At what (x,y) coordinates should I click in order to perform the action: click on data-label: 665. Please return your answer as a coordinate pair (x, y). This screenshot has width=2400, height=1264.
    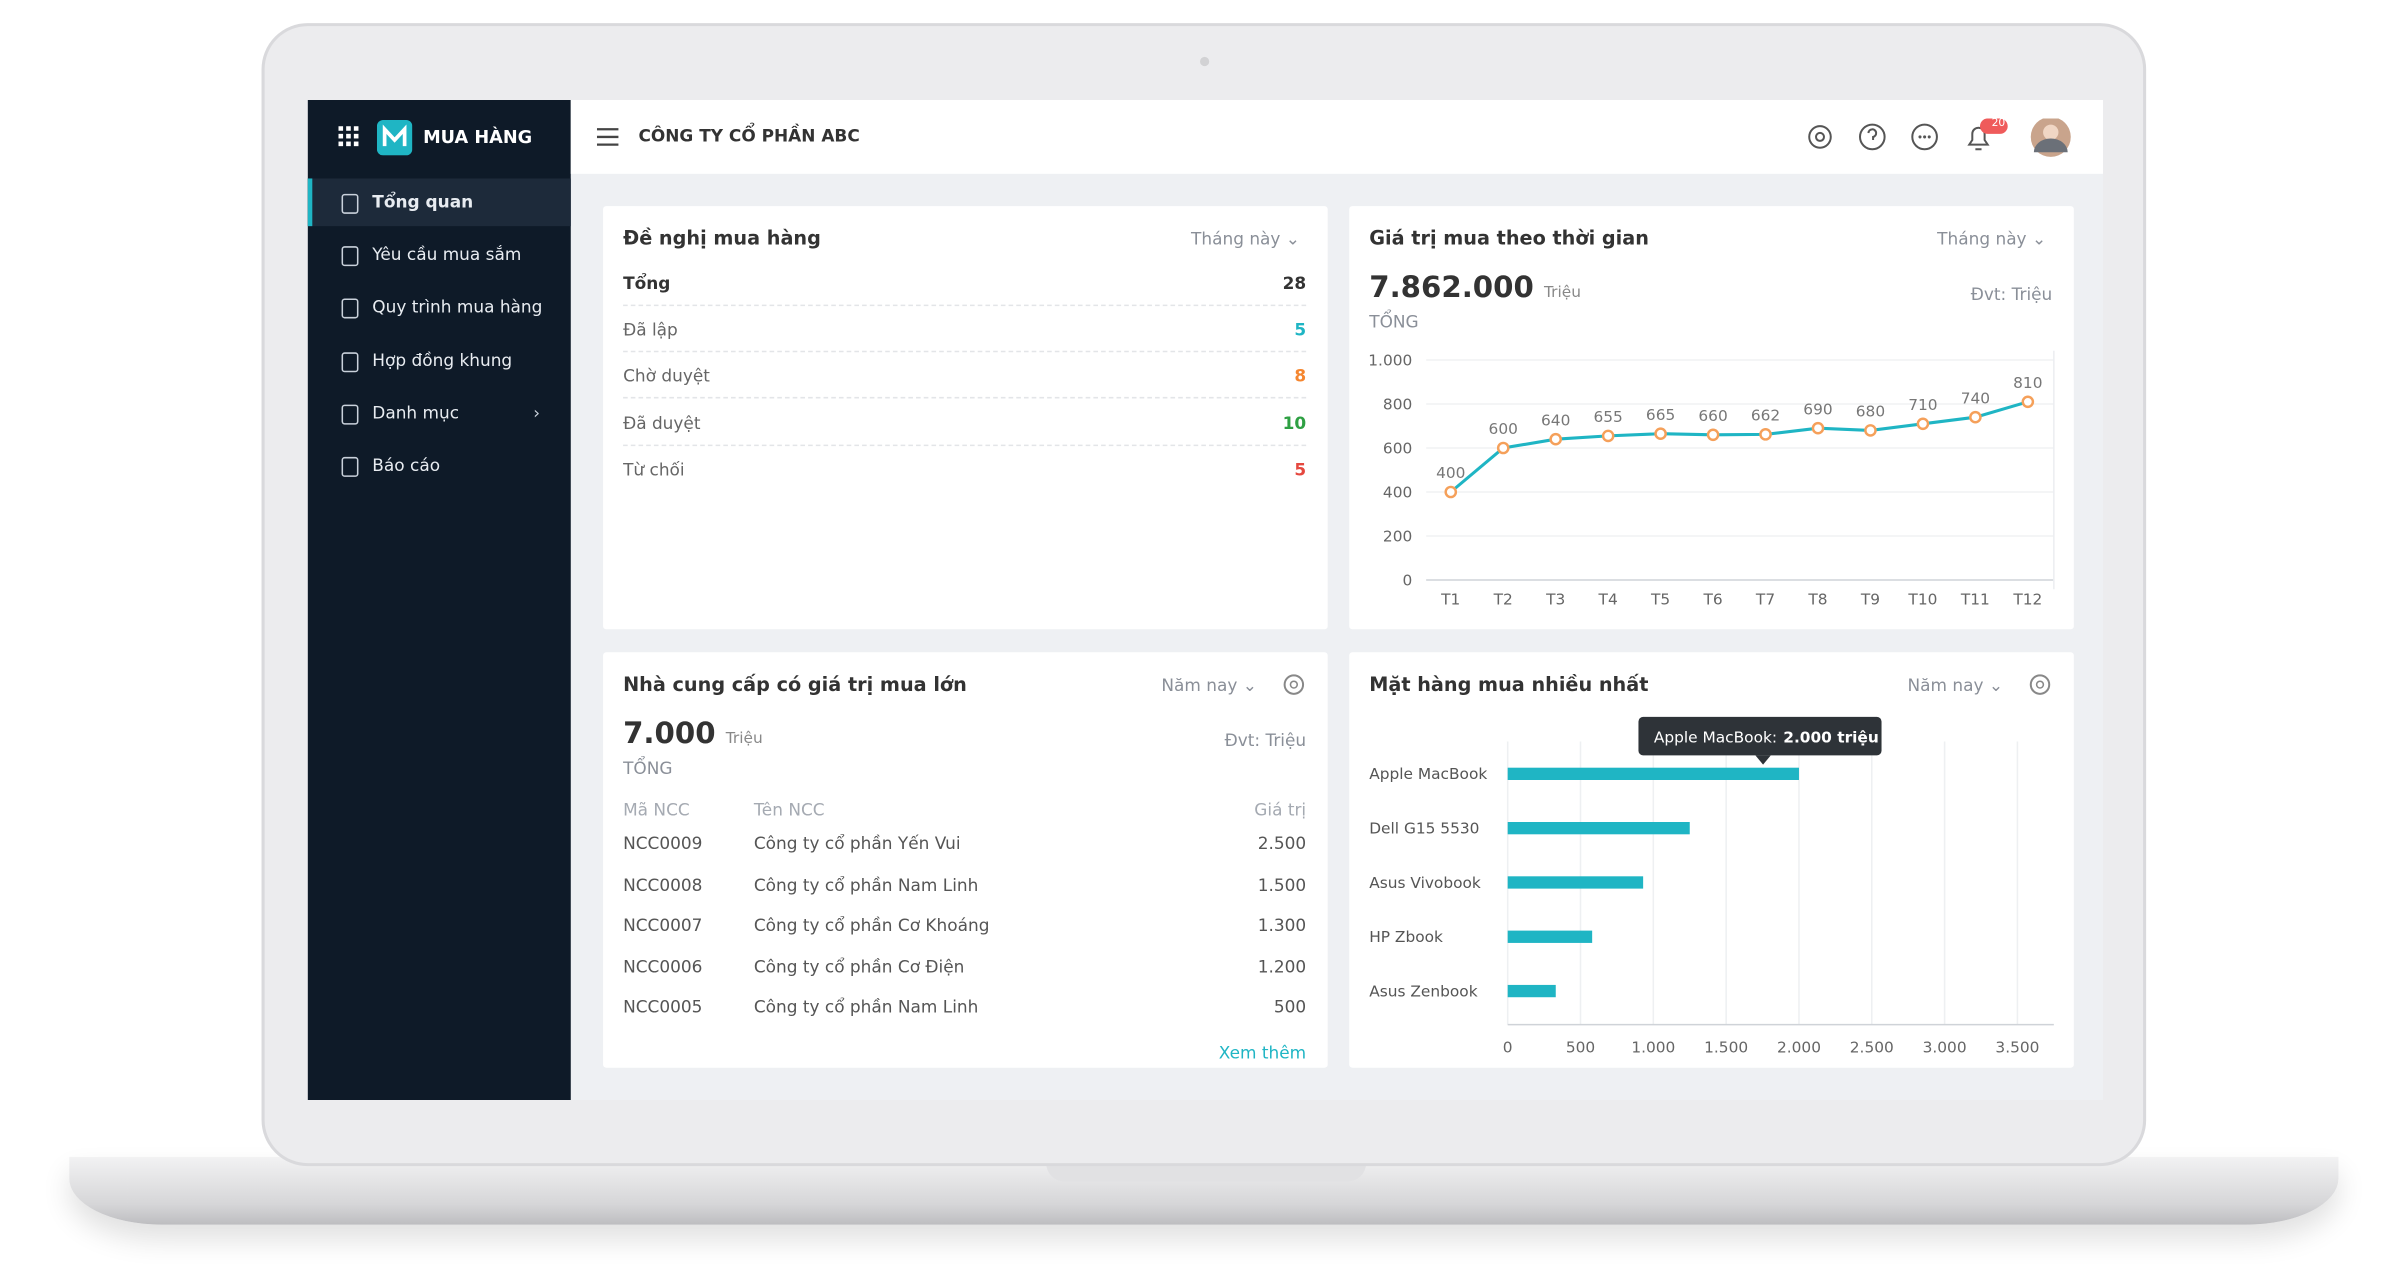
    Looking at the image, I should click on (1660, 415).